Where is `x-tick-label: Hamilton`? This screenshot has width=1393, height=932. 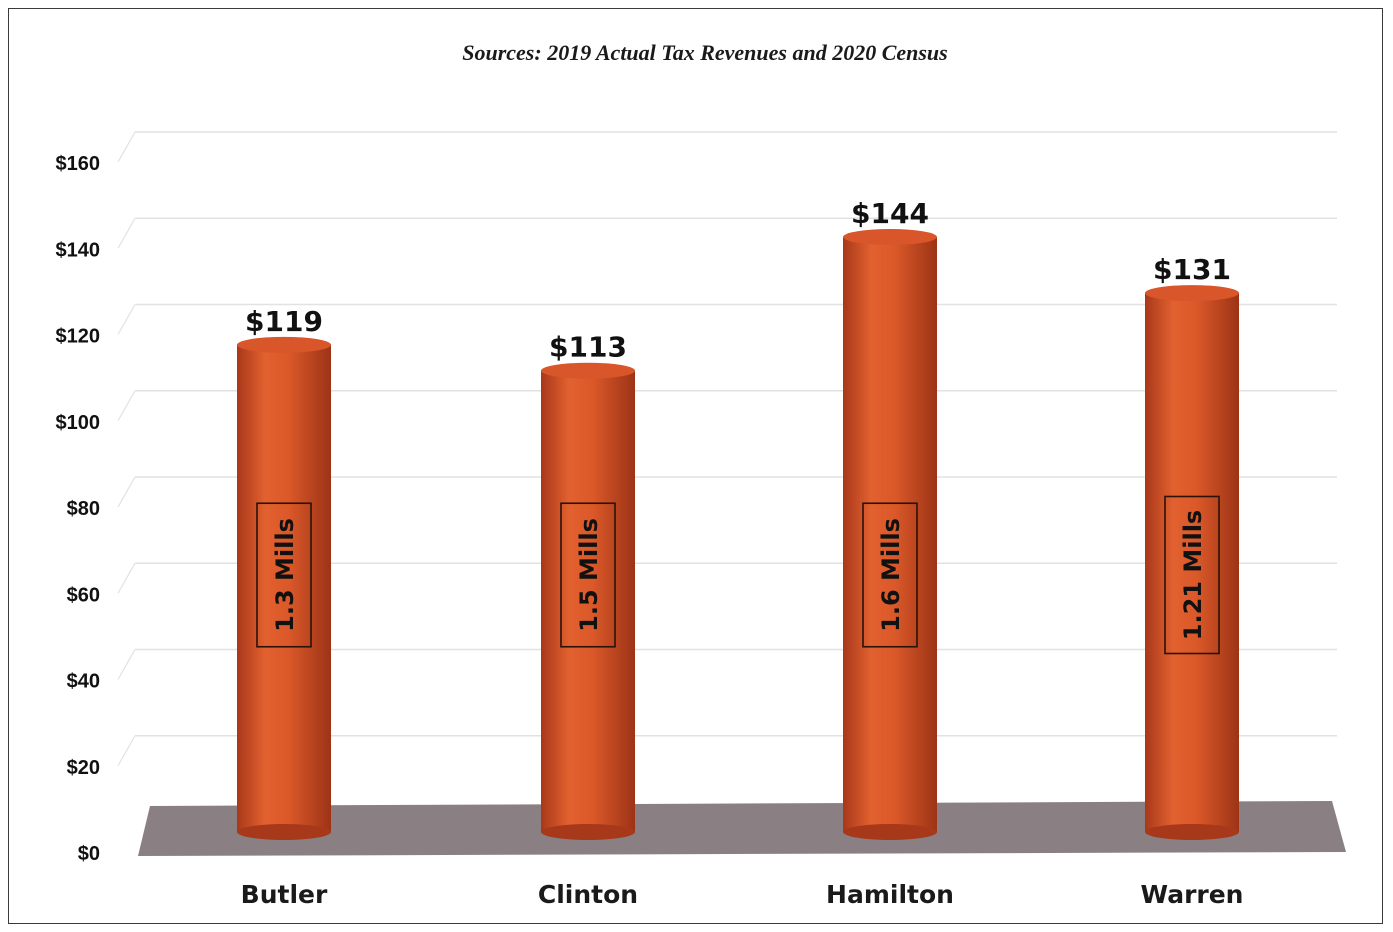 x-tick-label: Hamilton is located at coordinates (890, 894).